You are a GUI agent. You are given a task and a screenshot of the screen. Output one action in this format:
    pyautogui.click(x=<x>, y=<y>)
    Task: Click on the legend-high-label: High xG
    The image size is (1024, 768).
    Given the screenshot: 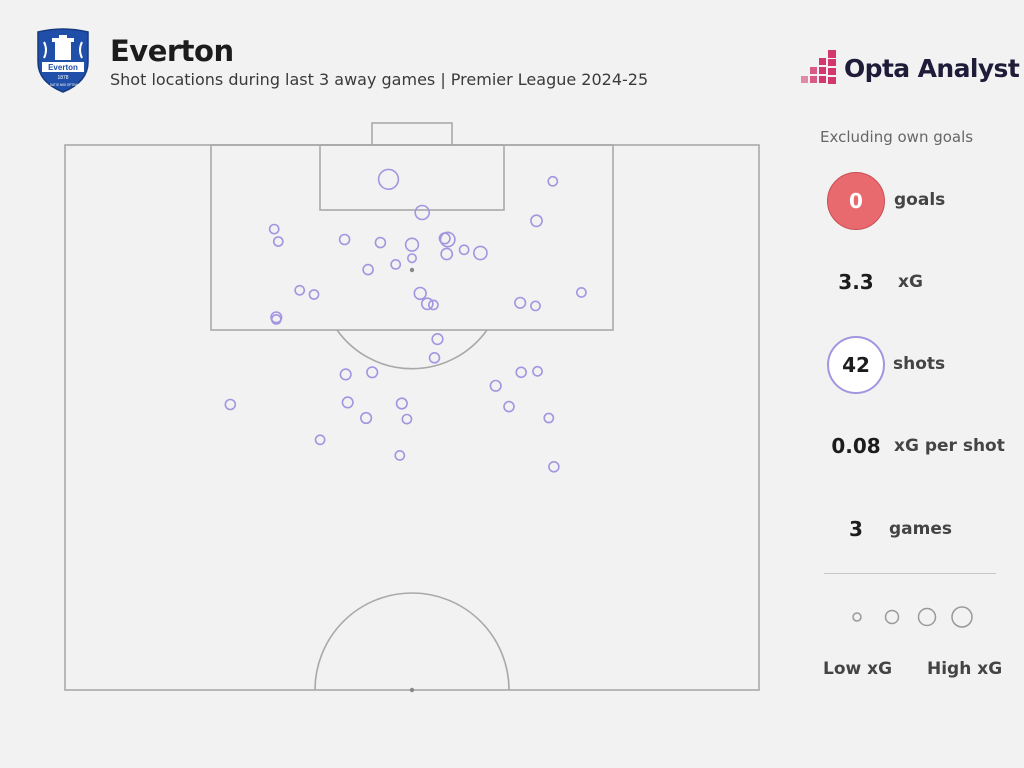 What is the action you would take?
    pyautogui.click(x=965, y=669)
    